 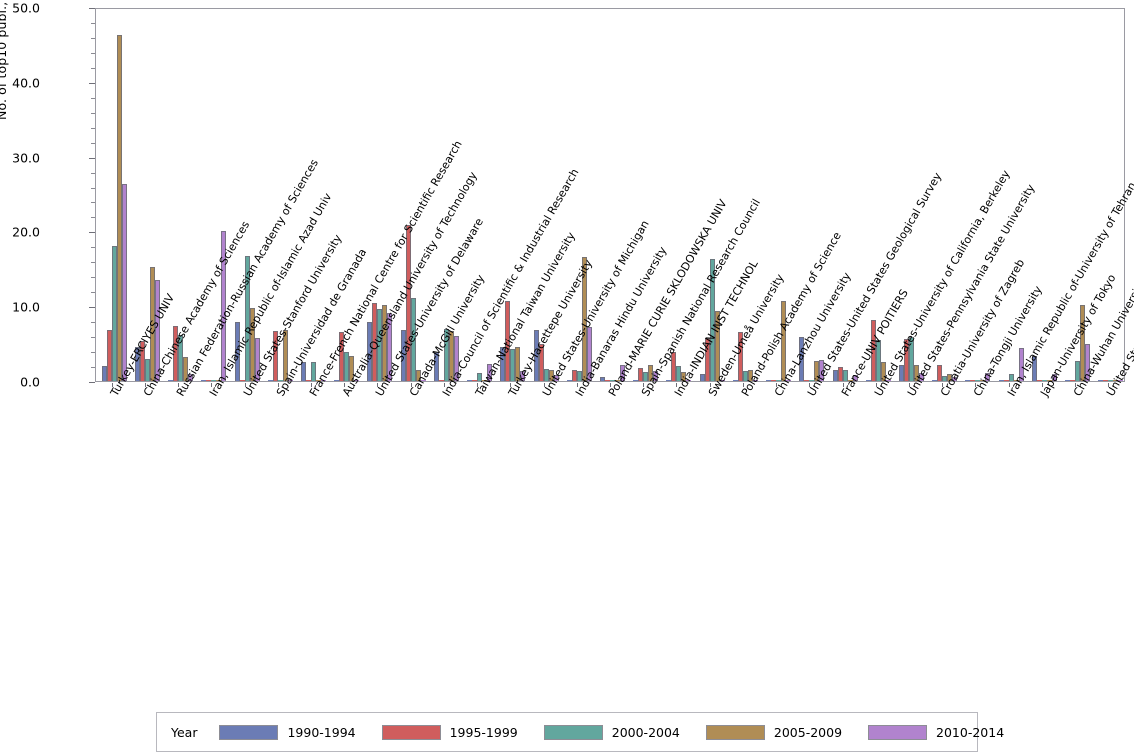 I want to click on y-tick-label: 0.0, so click(x=30, y=382).